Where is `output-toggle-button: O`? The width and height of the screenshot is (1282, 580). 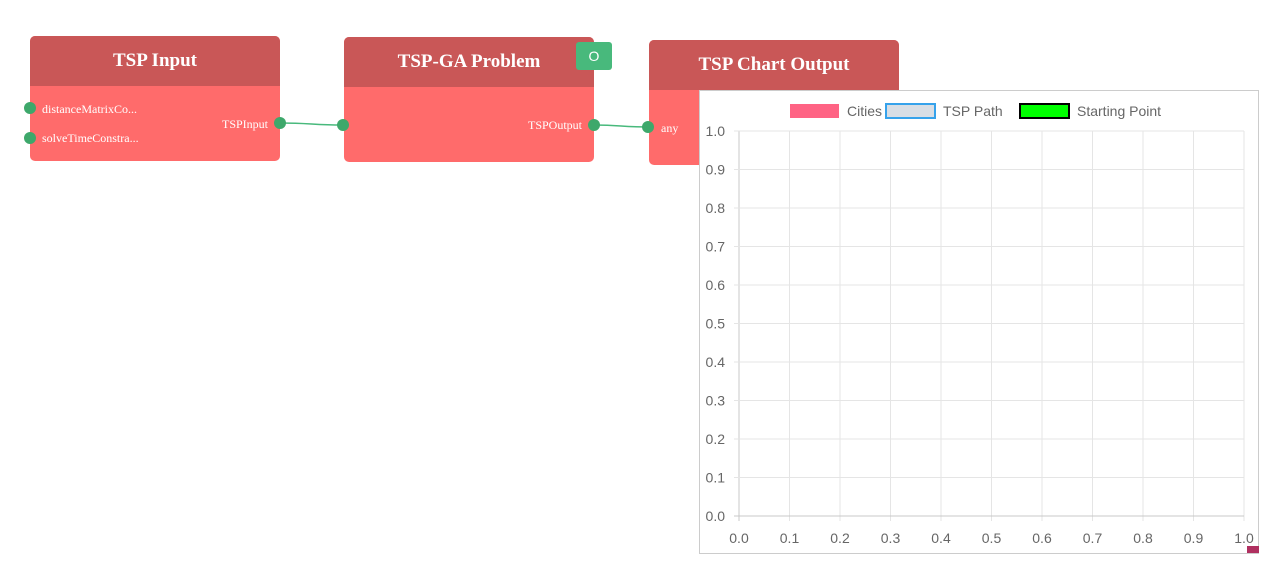
output-toggle-button: O is located at coordinates (594, 56).